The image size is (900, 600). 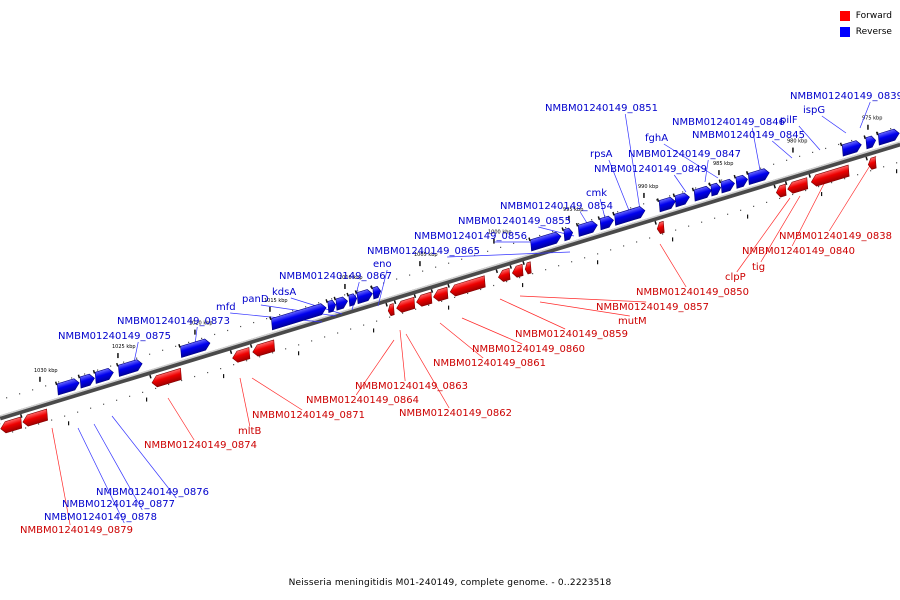 What do you see at coordinates (692, 292) in the screenshot?
I see `forward-gene-label: NMBM01240149_0850` at bounding box center [692, 292].